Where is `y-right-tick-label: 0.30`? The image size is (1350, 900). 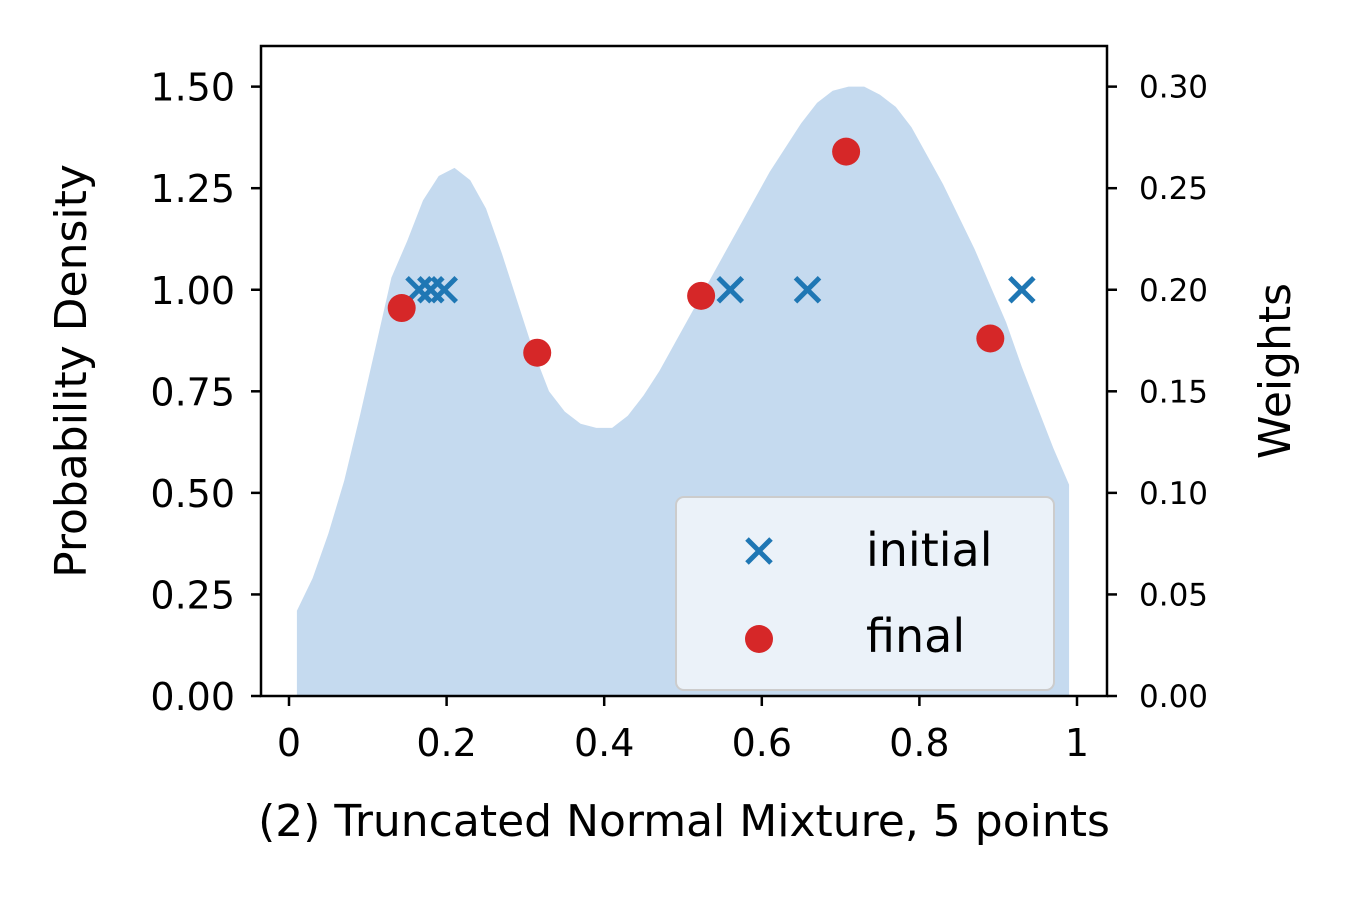 y-right-tick-label: 0.30 is located at coordinates (1173, 88).